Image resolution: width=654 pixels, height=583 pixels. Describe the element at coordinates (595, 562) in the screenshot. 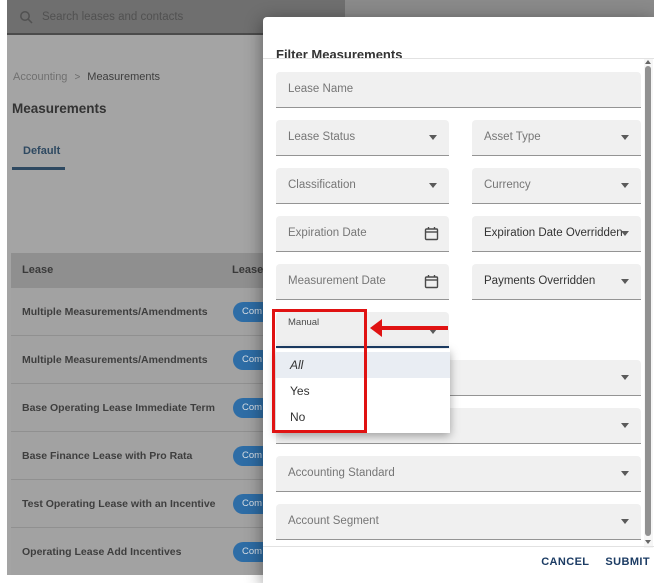

I see `dialog-actions: CANCEL SUBMIT` at that location.